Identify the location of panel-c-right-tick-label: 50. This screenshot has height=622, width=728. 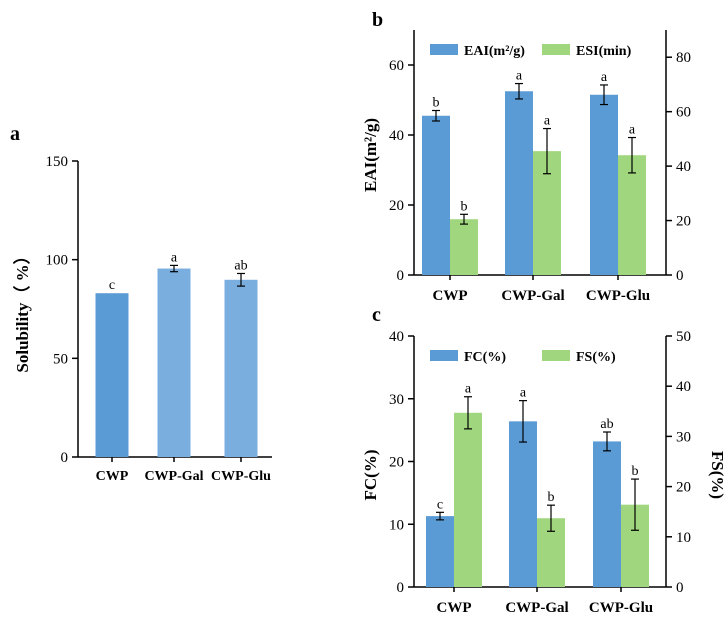
(683, 337).